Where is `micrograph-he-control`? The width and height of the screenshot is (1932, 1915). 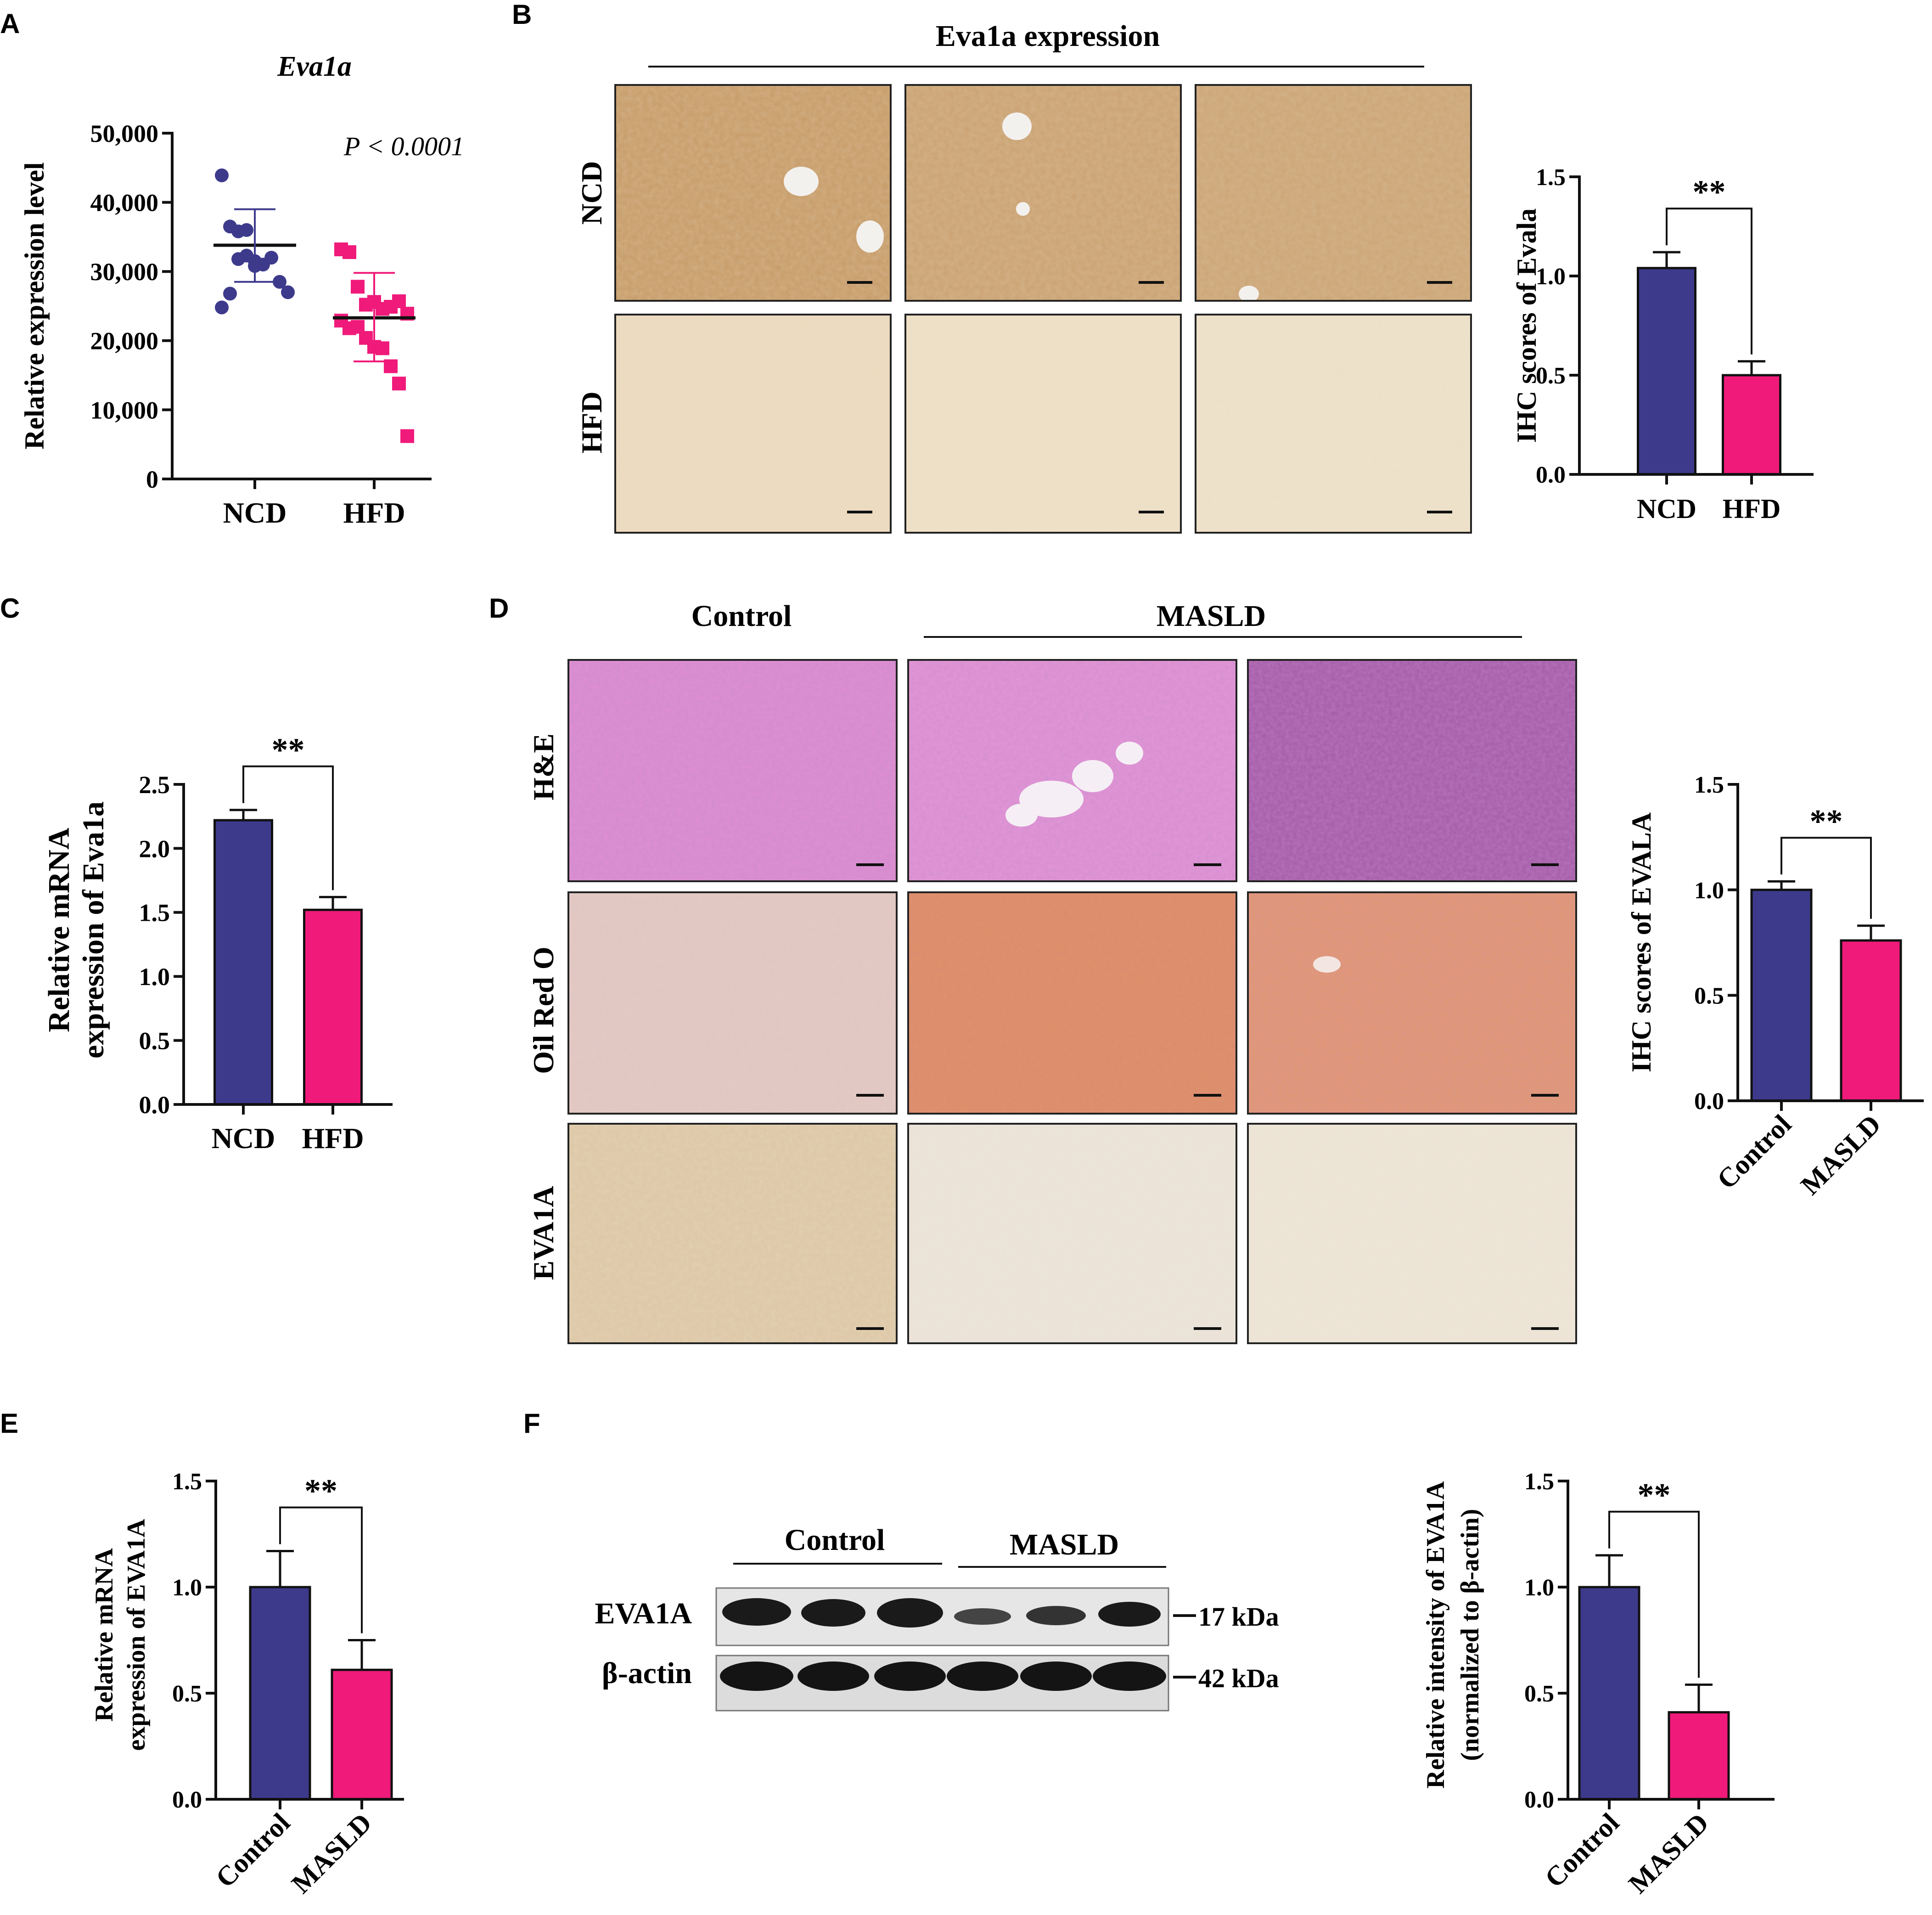
micrograph-he-control is located at coordinates (732, 770).